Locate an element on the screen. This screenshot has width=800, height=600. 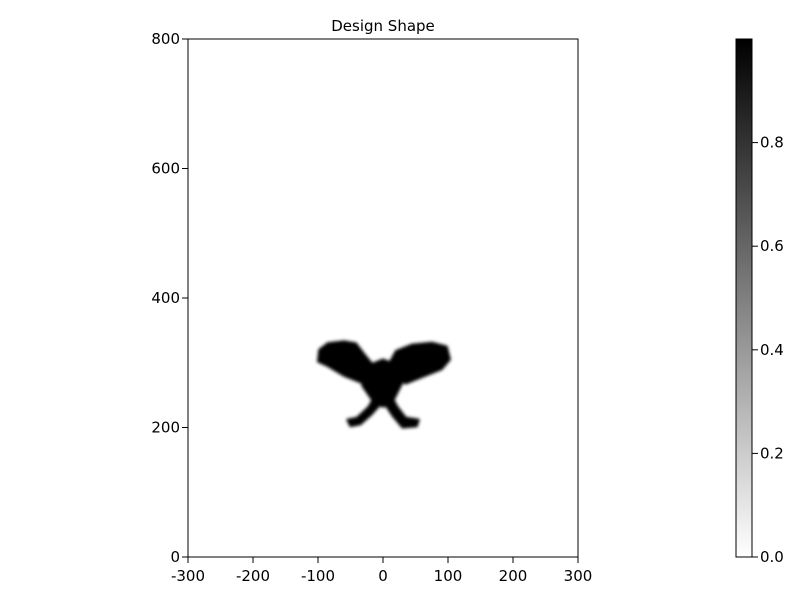
y-tick-label: 800 is located at coordinates (165, 39).